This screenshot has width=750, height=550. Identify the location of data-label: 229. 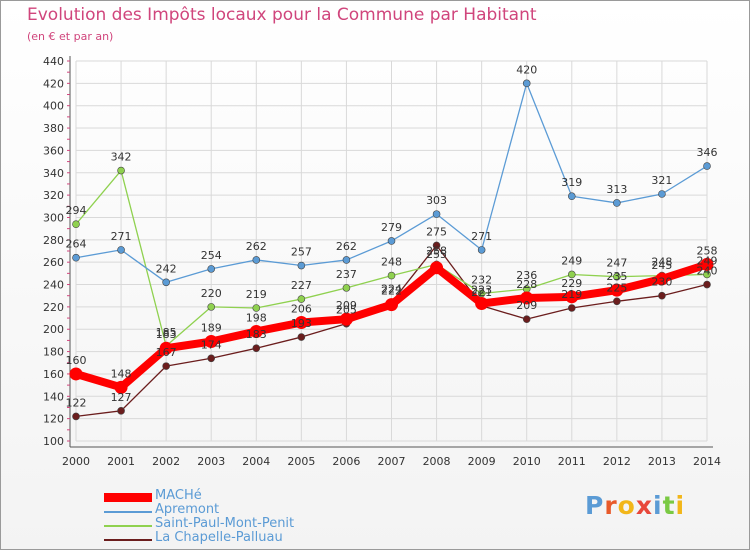
(571, 283).